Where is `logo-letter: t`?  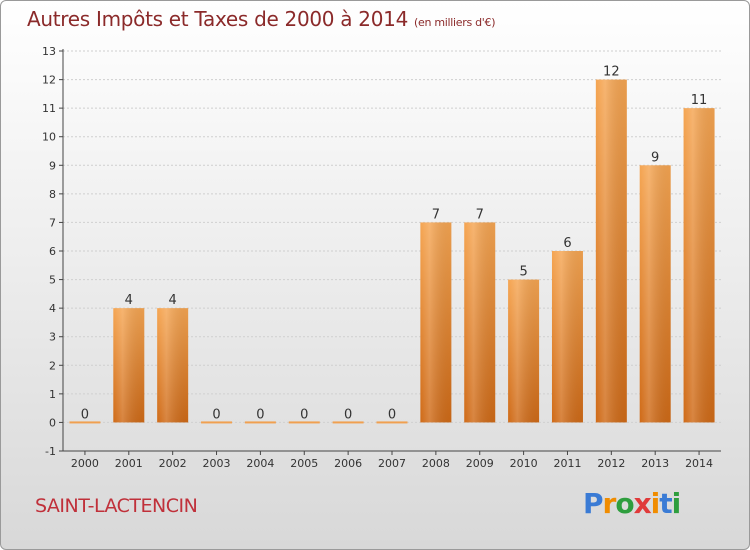
logo-letter: t is located at coordinates (665, 503).